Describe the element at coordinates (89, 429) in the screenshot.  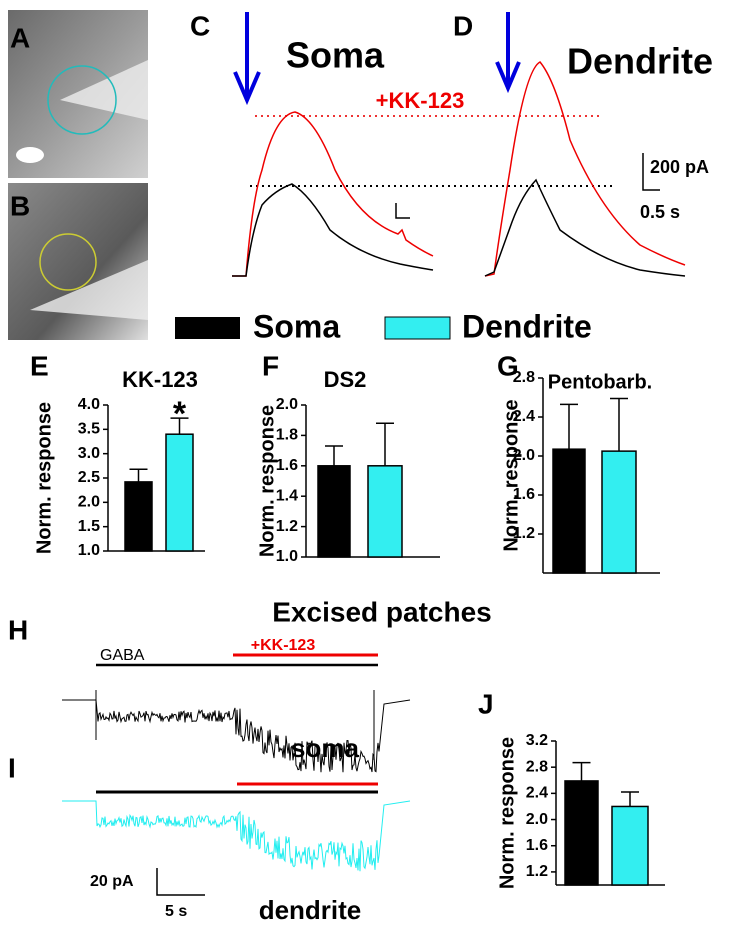
I see `y-tick-label: 3.5` at that location.